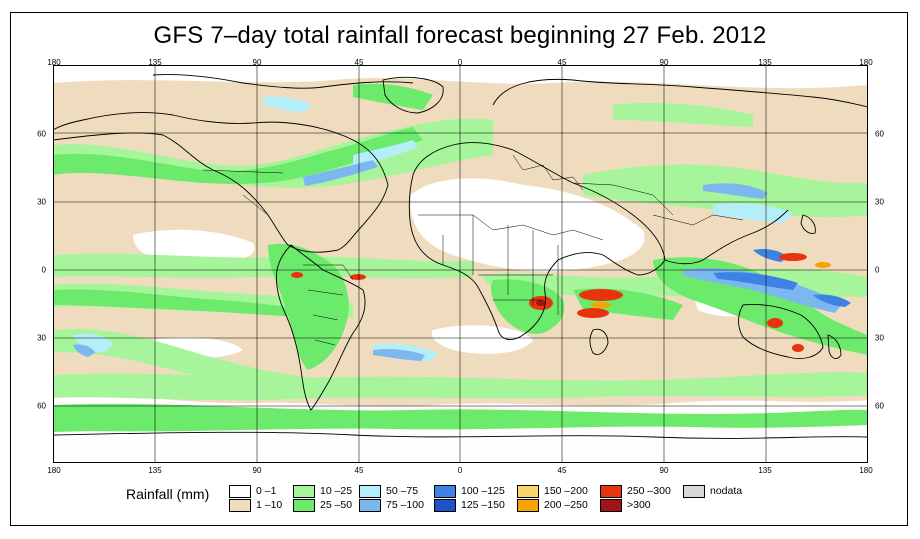 The width and height of the screenshot is (920, 539). What do you see at coordinates (866, 62) in the screenshot?
I see `lon-tick-top-180e: 180` at bounding box center [866, 62].